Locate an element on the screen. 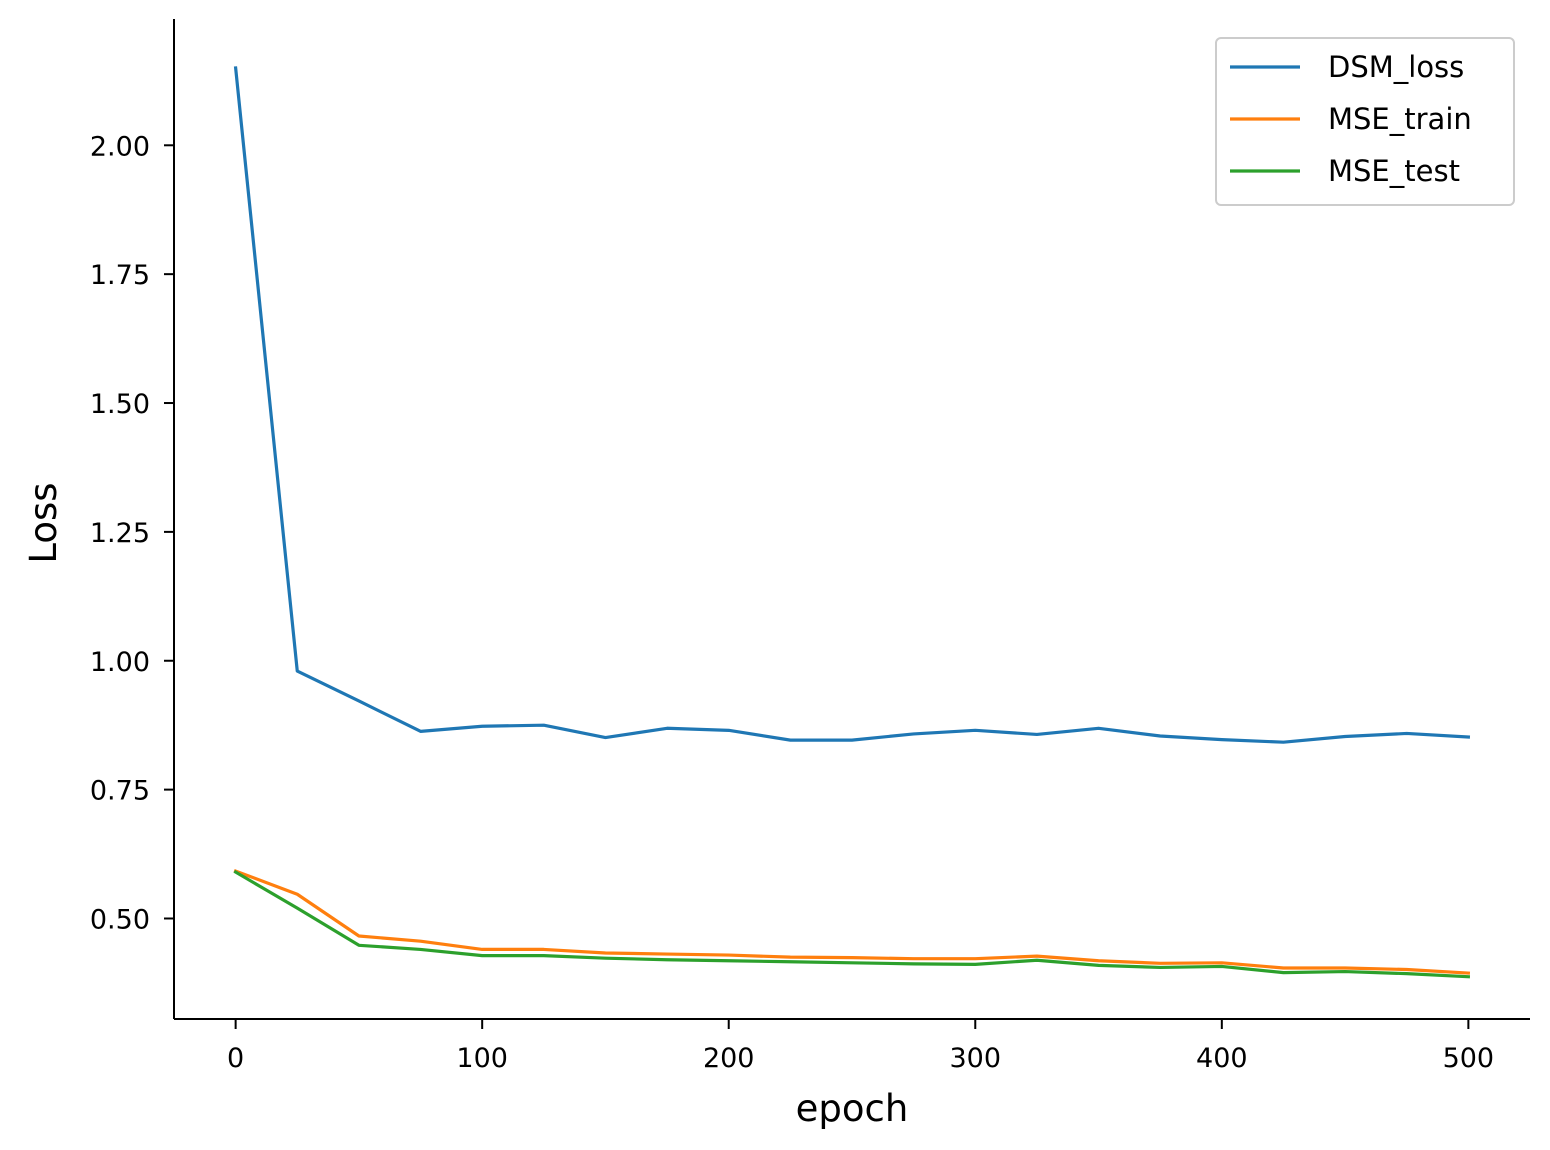 Image resolution: width=1550 pixels, height=1150 pixels. y-ticks: 0.50 0.75 1.00 1.25 1.50 1.75 2.00 is located at coordinates (132, 533).